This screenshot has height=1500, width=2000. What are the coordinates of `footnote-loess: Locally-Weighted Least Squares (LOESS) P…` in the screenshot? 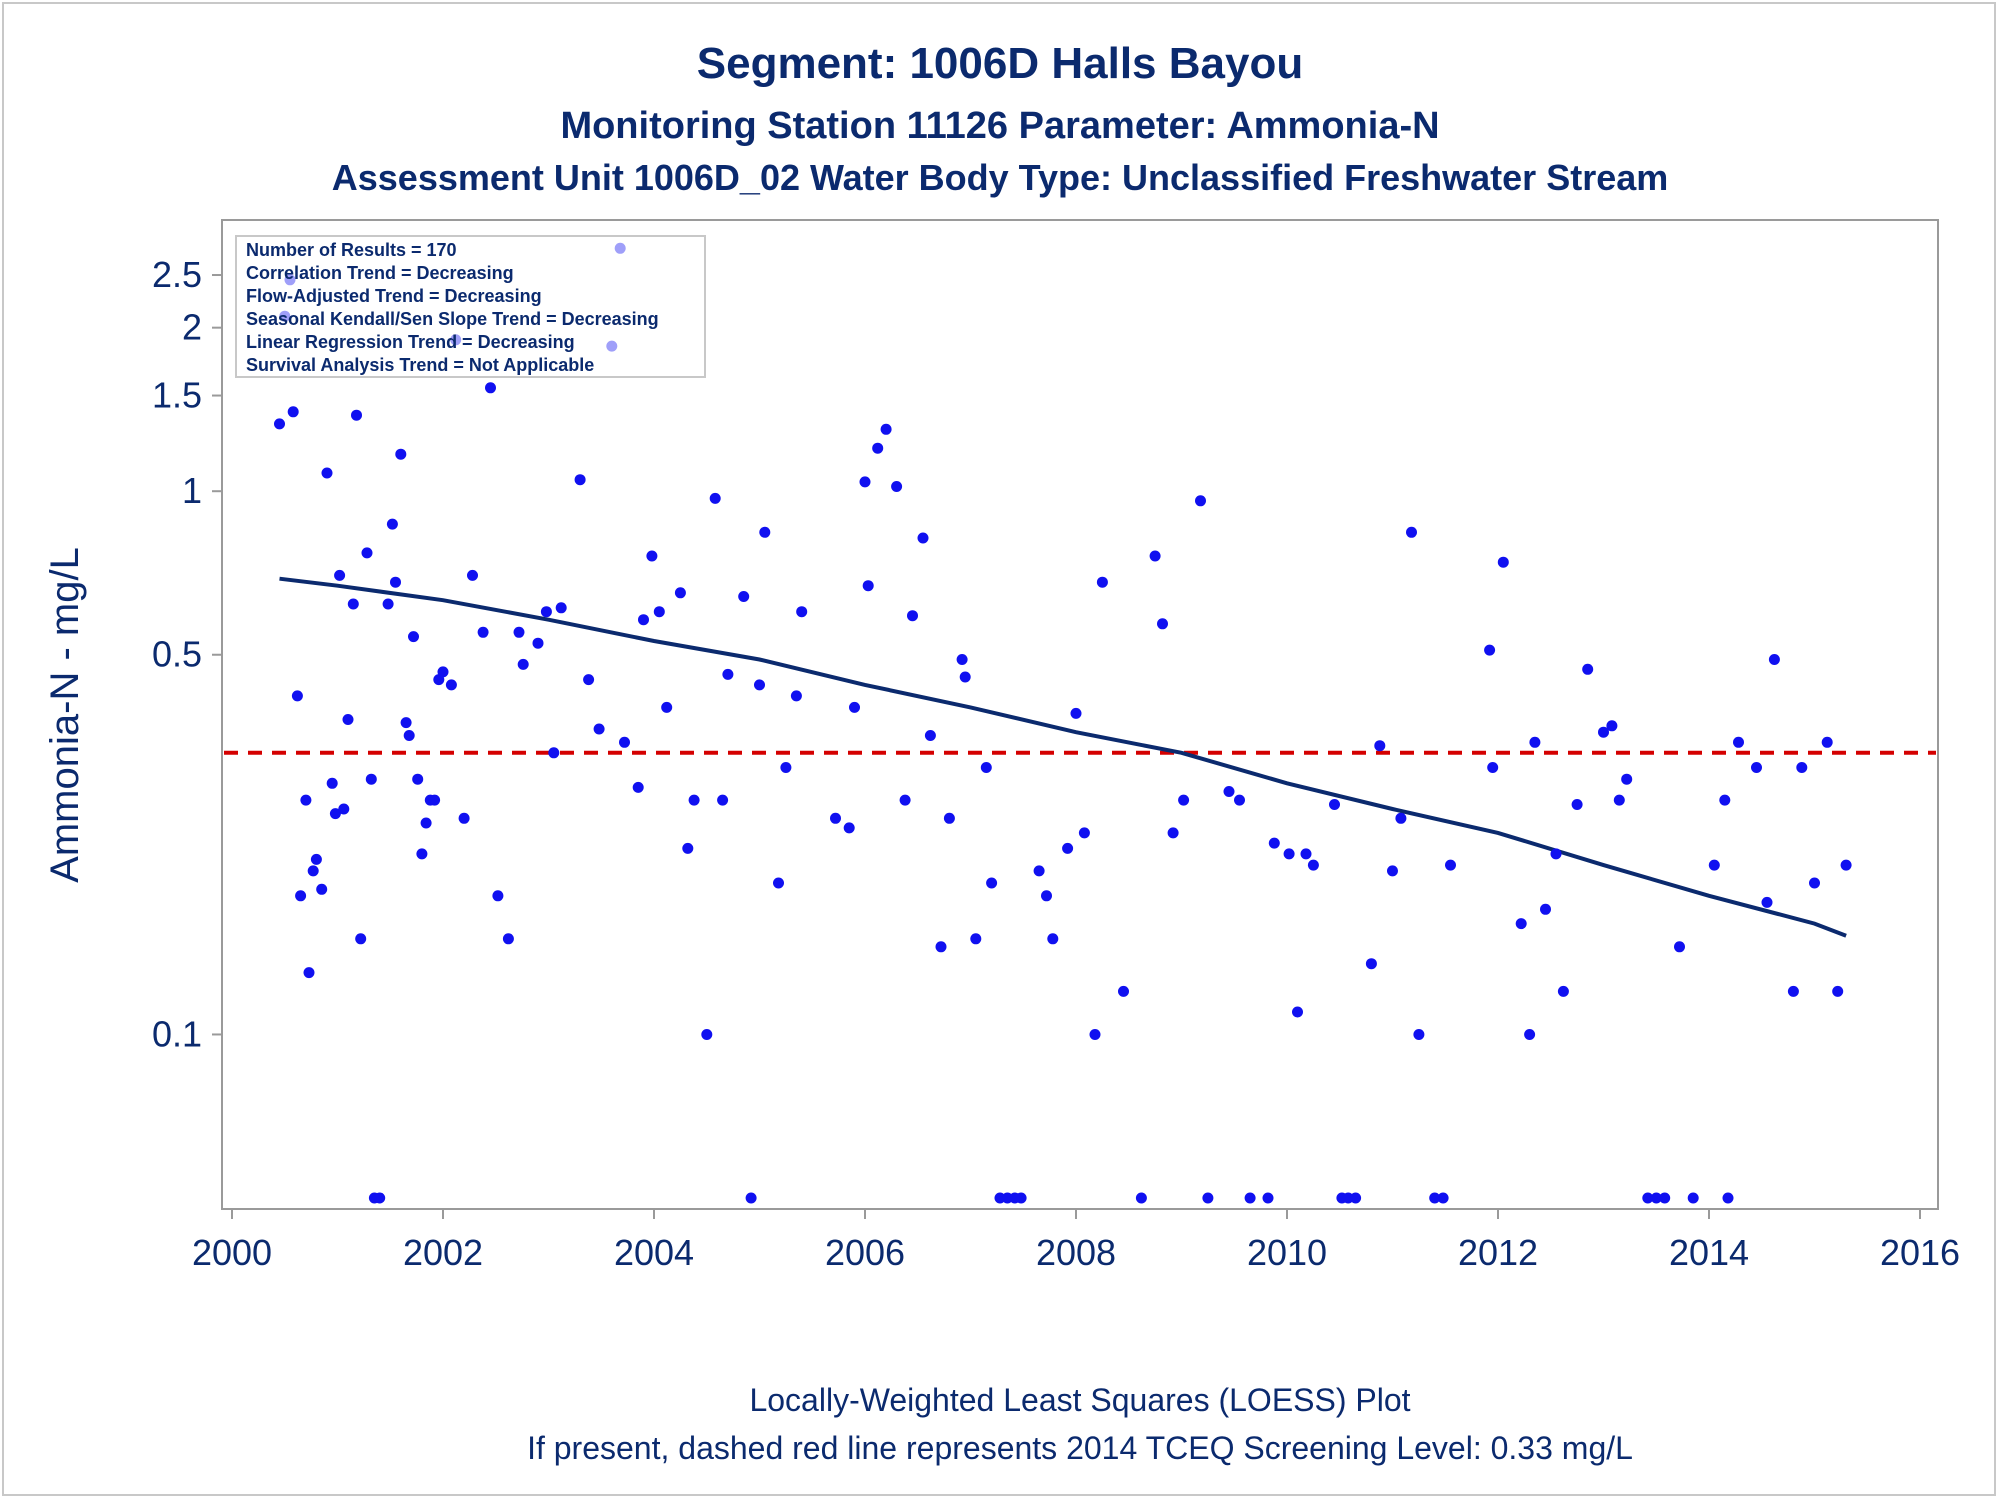 It's located at (1079, 1400).